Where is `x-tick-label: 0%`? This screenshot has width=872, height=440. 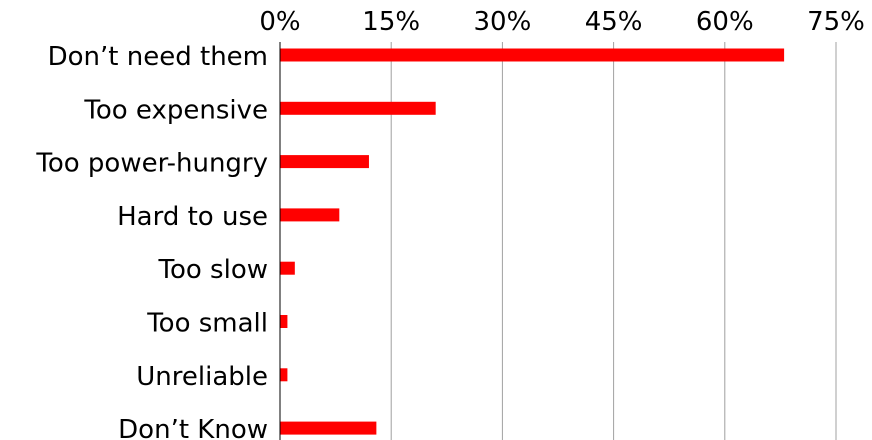
x-tick-label: 0% is located at coordinates (279, 22).